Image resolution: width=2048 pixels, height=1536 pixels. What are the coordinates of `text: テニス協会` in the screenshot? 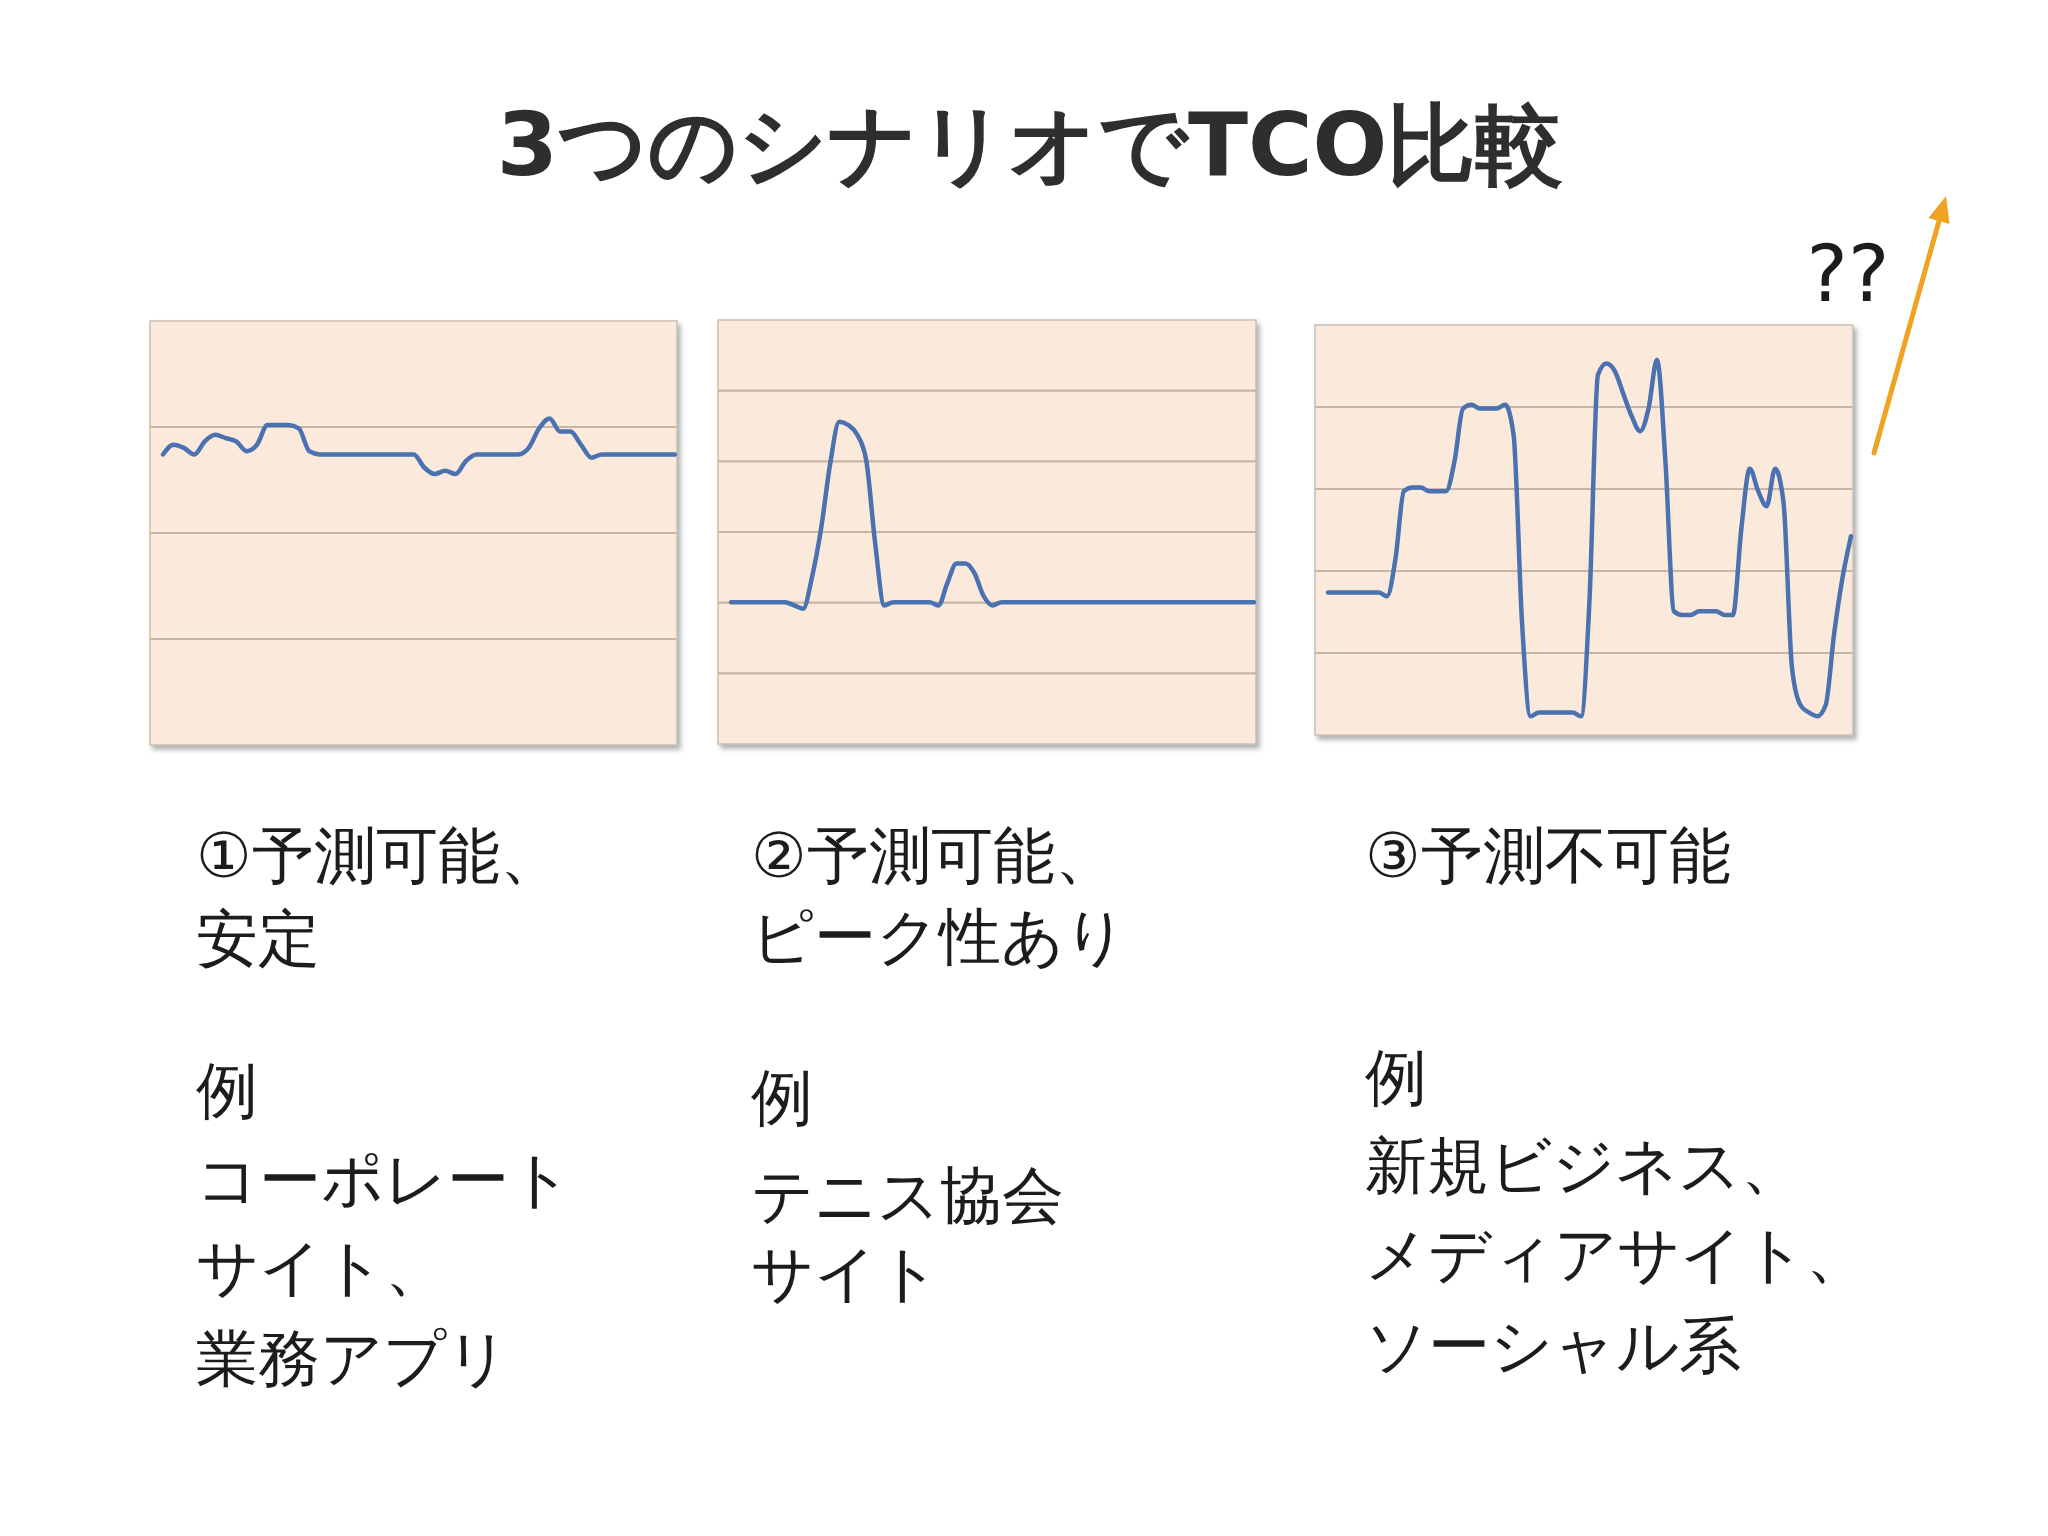 It's located at (907, 1195).